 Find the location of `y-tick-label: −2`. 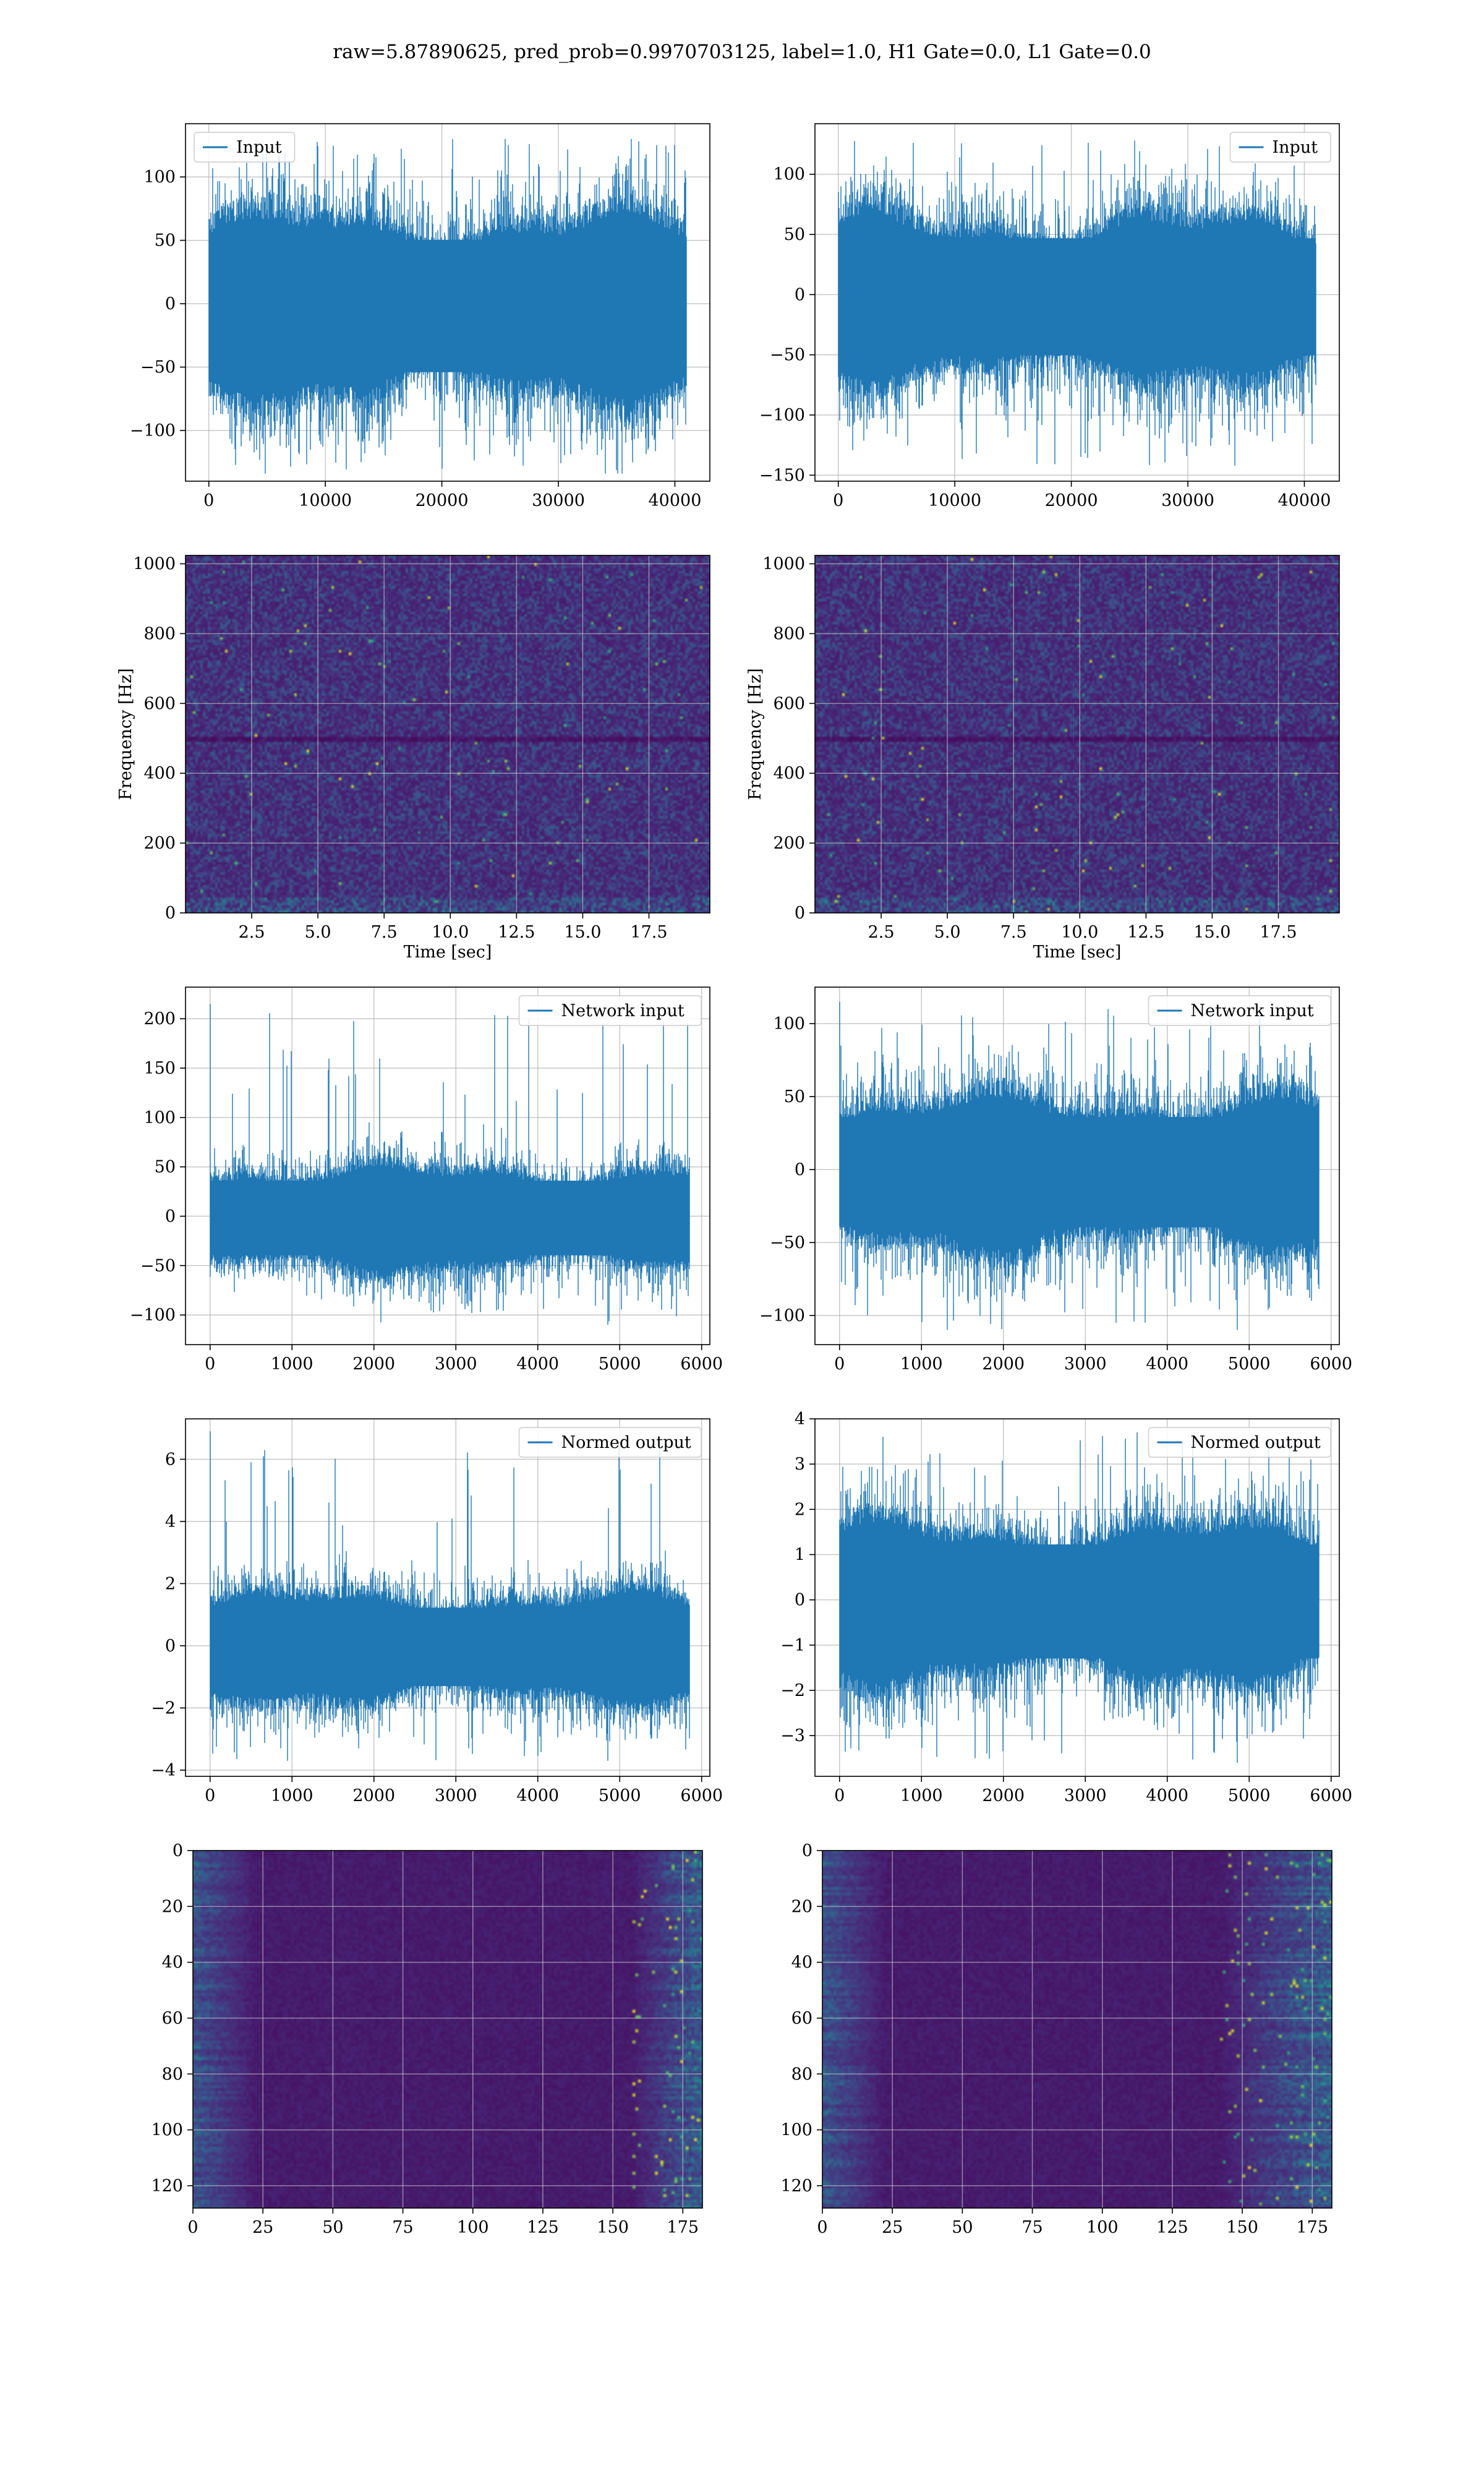

y-tick-label: −2 is located at coordinates (792, 1690).